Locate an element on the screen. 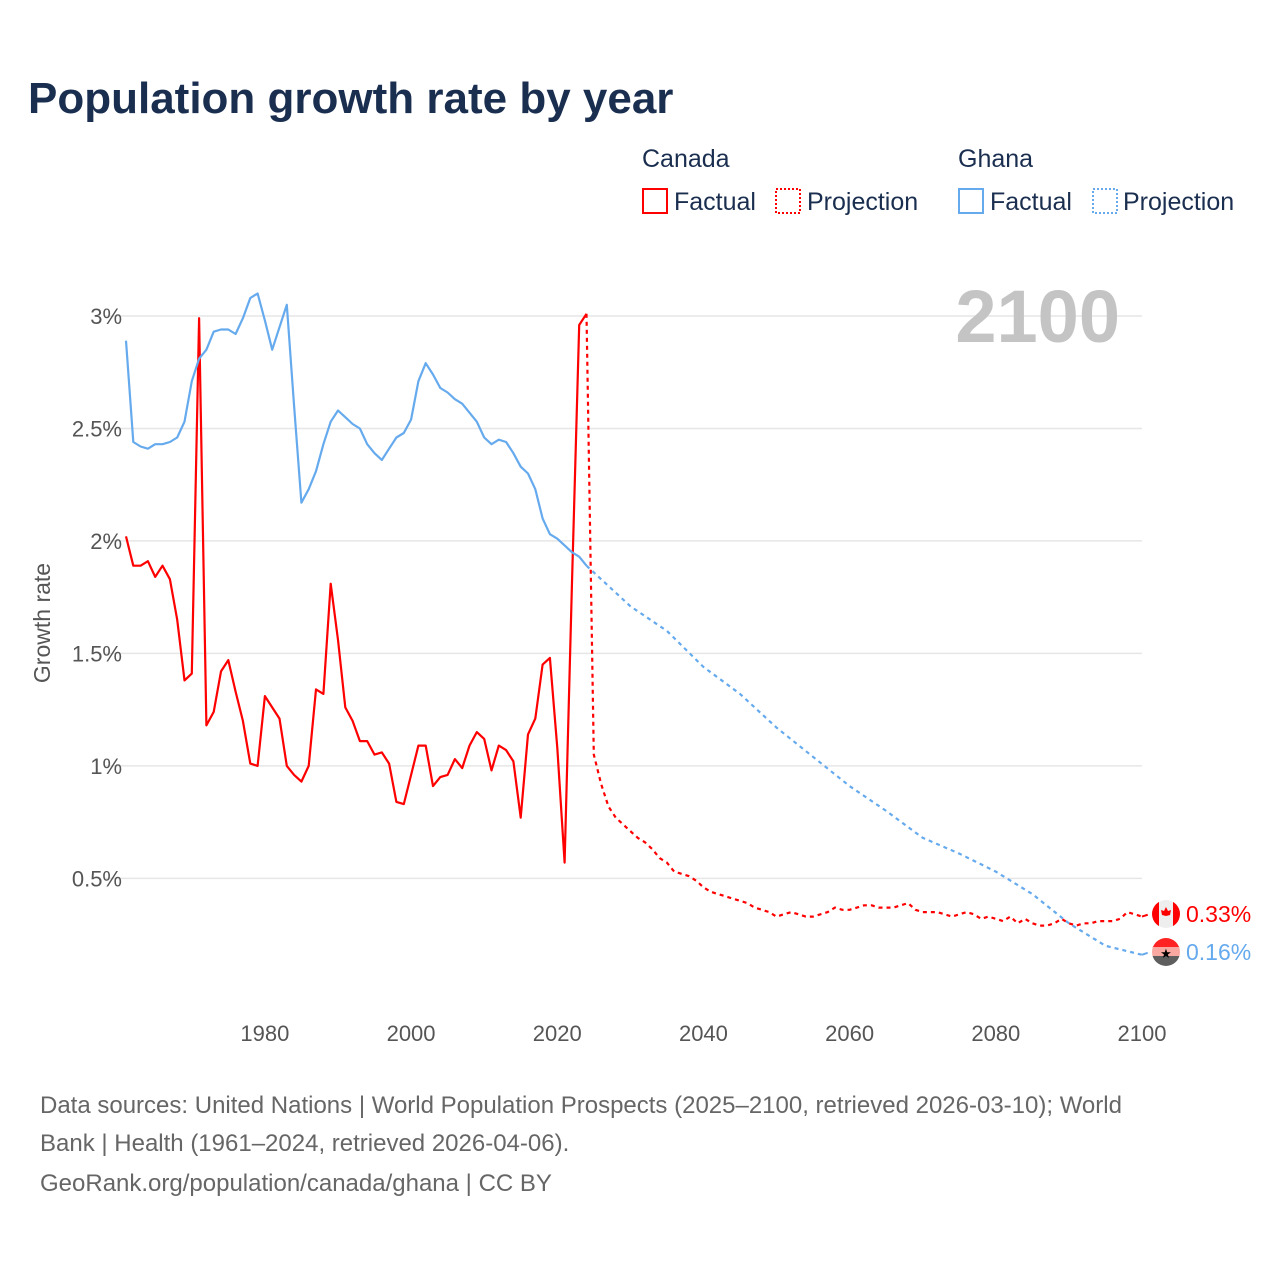 The width and height of the screenshot is (1280, 1285). legend-ghana-projection: Projection is located at coordinates (1178, 202).